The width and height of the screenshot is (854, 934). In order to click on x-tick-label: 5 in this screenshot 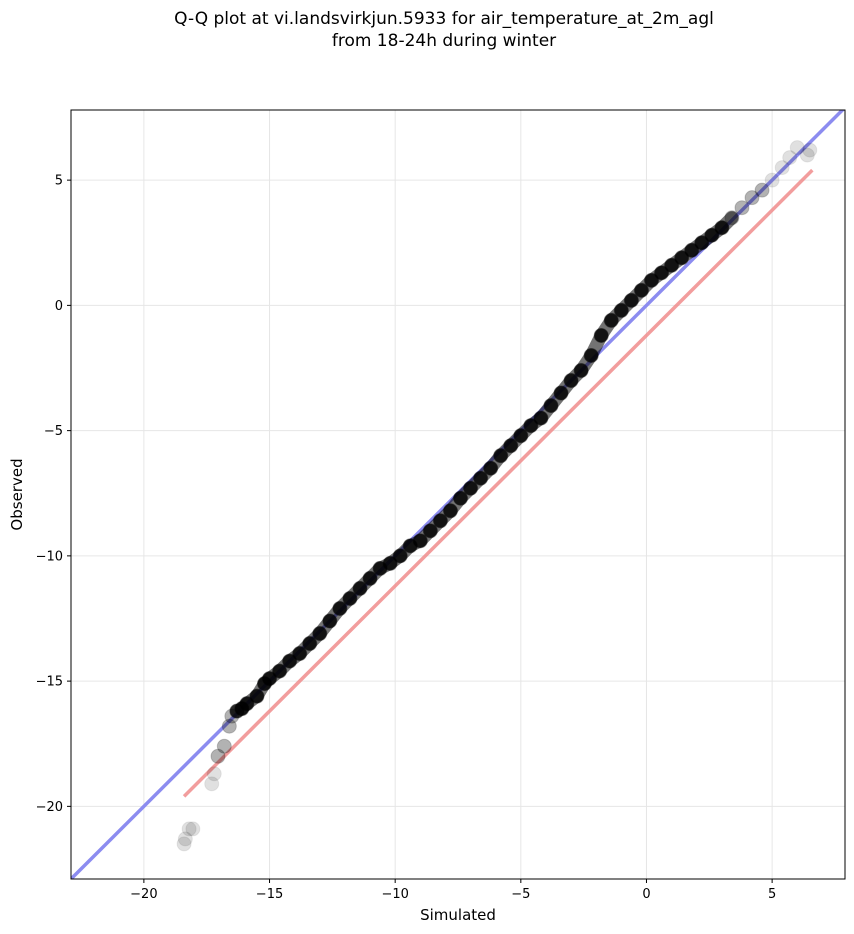, I will do `click(772, 894)`.